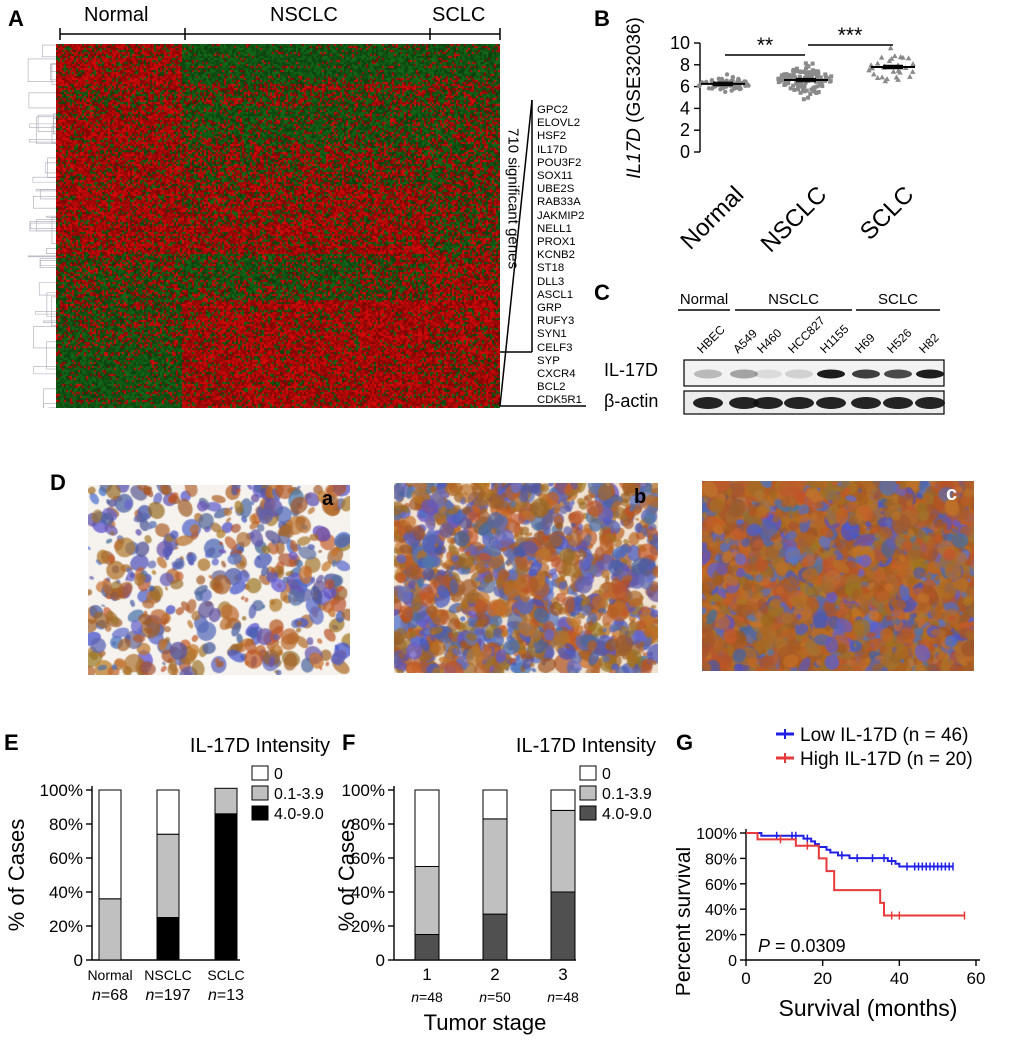  What do you see at coordinates (560, 361) in the screenshot?
I see `gene-label: SYP` at bounding box center [560, 361].